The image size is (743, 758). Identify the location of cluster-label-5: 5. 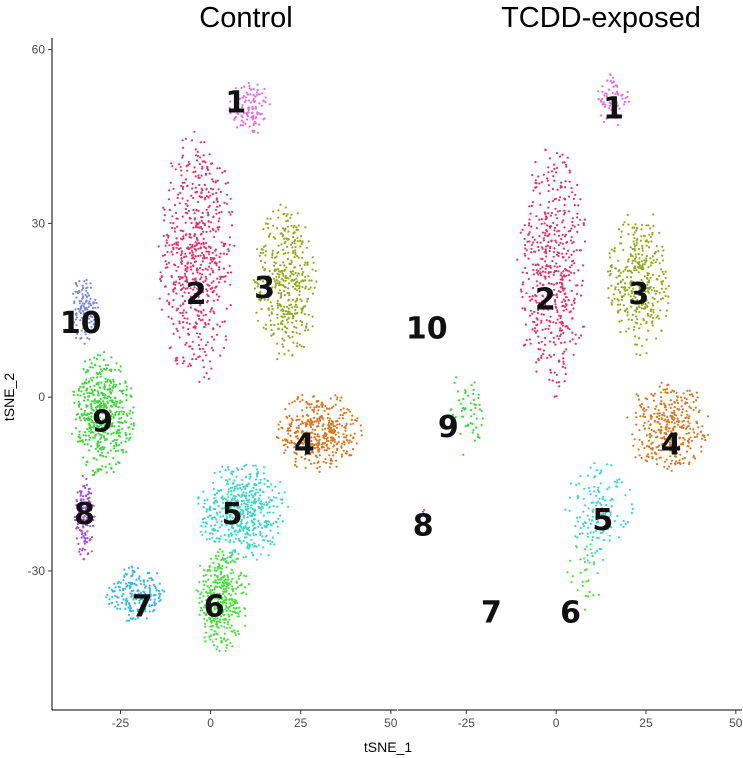
(232, 514).